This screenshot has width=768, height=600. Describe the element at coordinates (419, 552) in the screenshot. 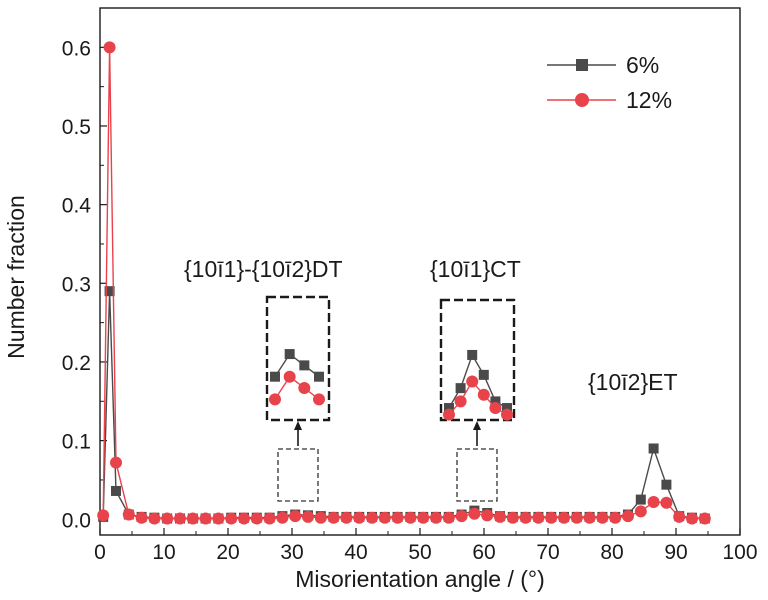

I see `x-tick-label: 50` at that location.